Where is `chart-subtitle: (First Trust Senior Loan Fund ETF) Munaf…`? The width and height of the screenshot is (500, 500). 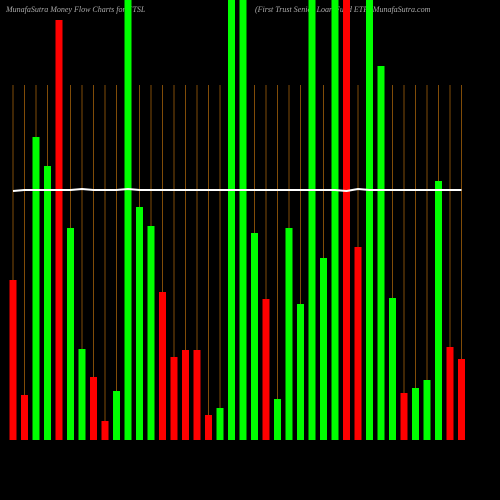
chart-subtitle: (First Trust Senior Loan Fund ETF) Munaf… is located at coordinates (343, 9).